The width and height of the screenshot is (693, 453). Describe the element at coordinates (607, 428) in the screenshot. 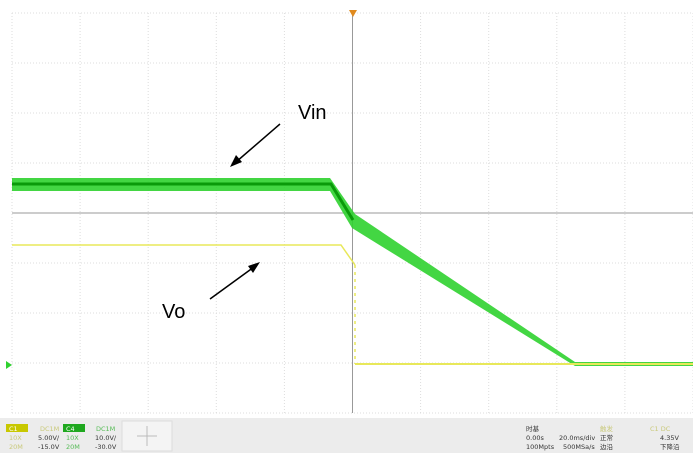

I see `trigger-title: 触发` at that location.